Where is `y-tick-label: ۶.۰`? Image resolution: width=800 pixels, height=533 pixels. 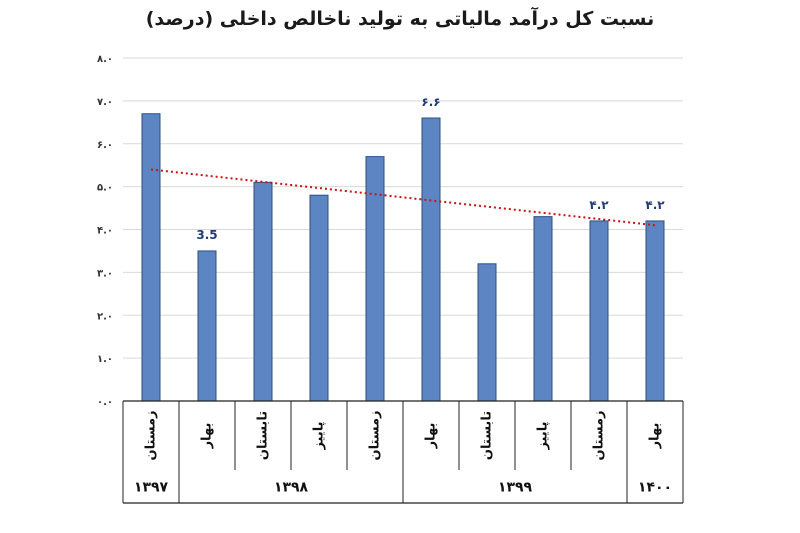 y-tick-label: ۶.۰ is located at coordinates (105, 145).